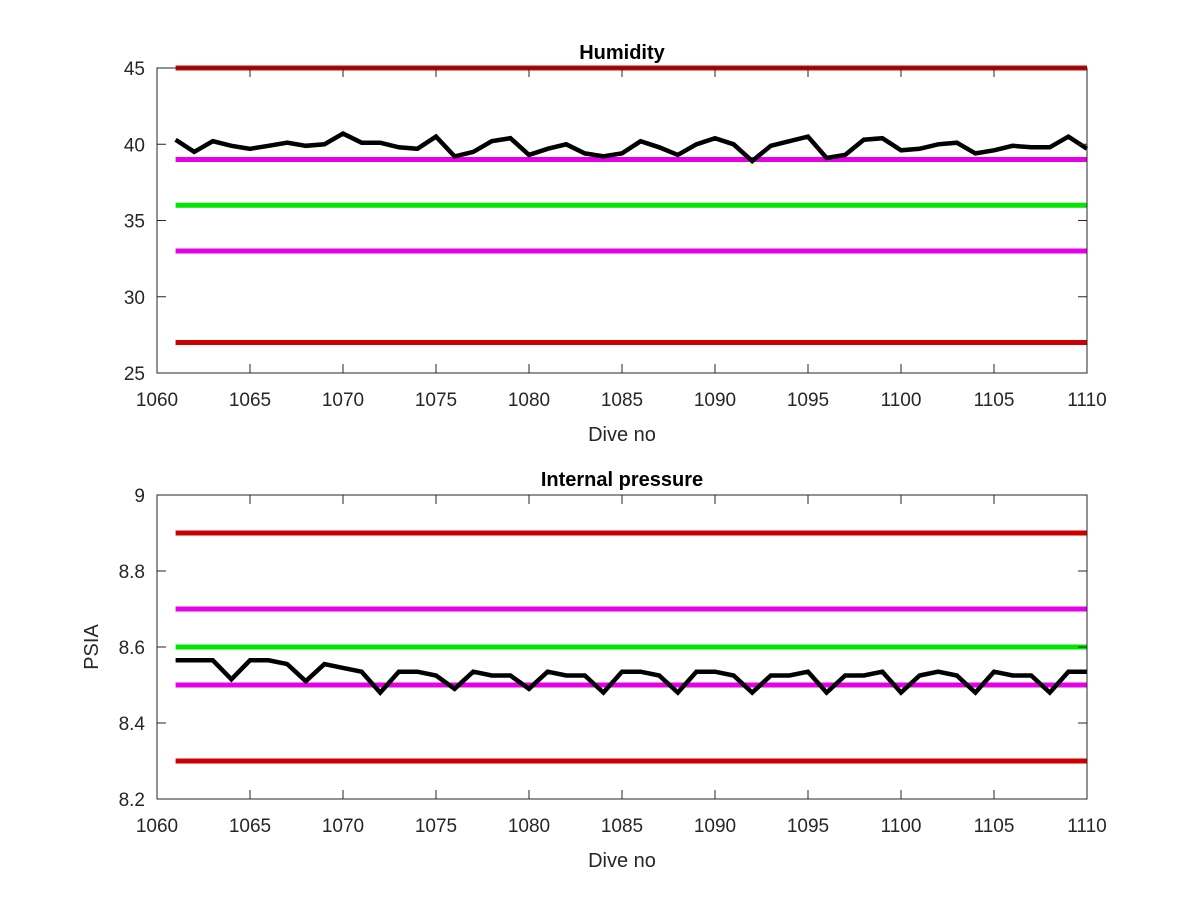 This screenshot has height=905, width=1200. What do you see at coordinates (994, 400) in the screenshot?
I see `humidity-x-tick-label: 1105` at bounding box center [994, 400].